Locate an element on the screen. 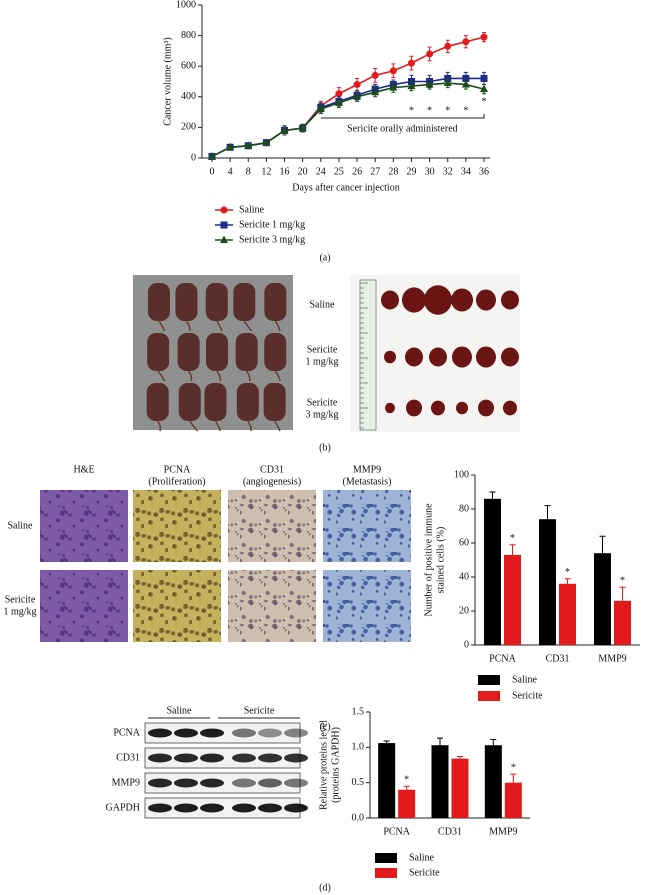 The image size is (650, 895). ruler is located at coordinates (368, 355).